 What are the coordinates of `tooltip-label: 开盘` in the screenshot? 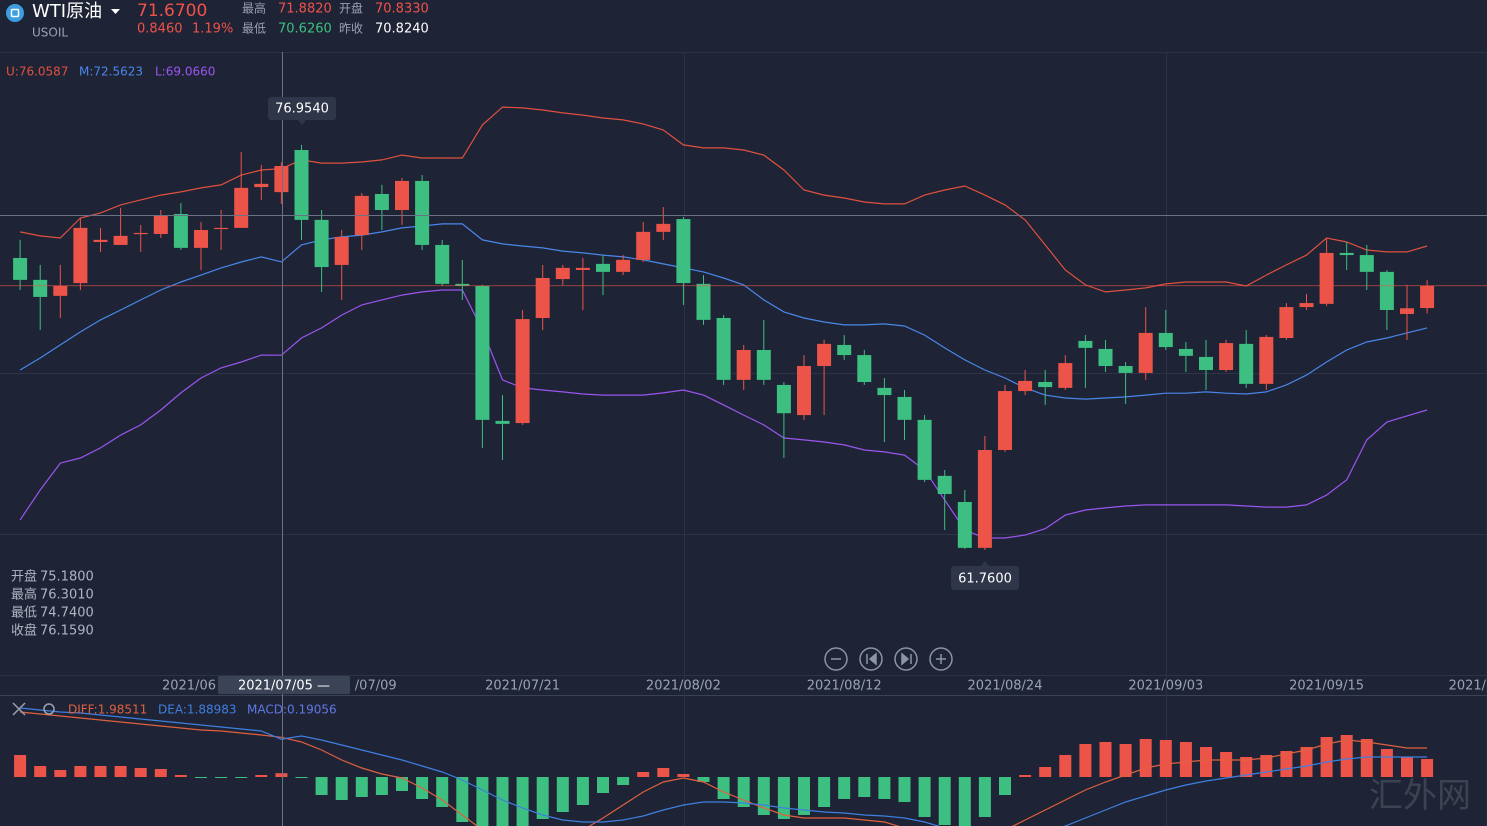 It's located at (24, 577).